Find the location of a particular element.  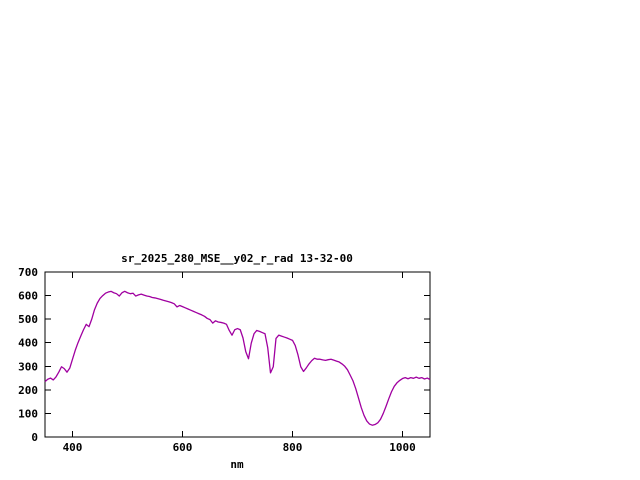

y-tick-label: 0 is located at coordinates (34, 437).